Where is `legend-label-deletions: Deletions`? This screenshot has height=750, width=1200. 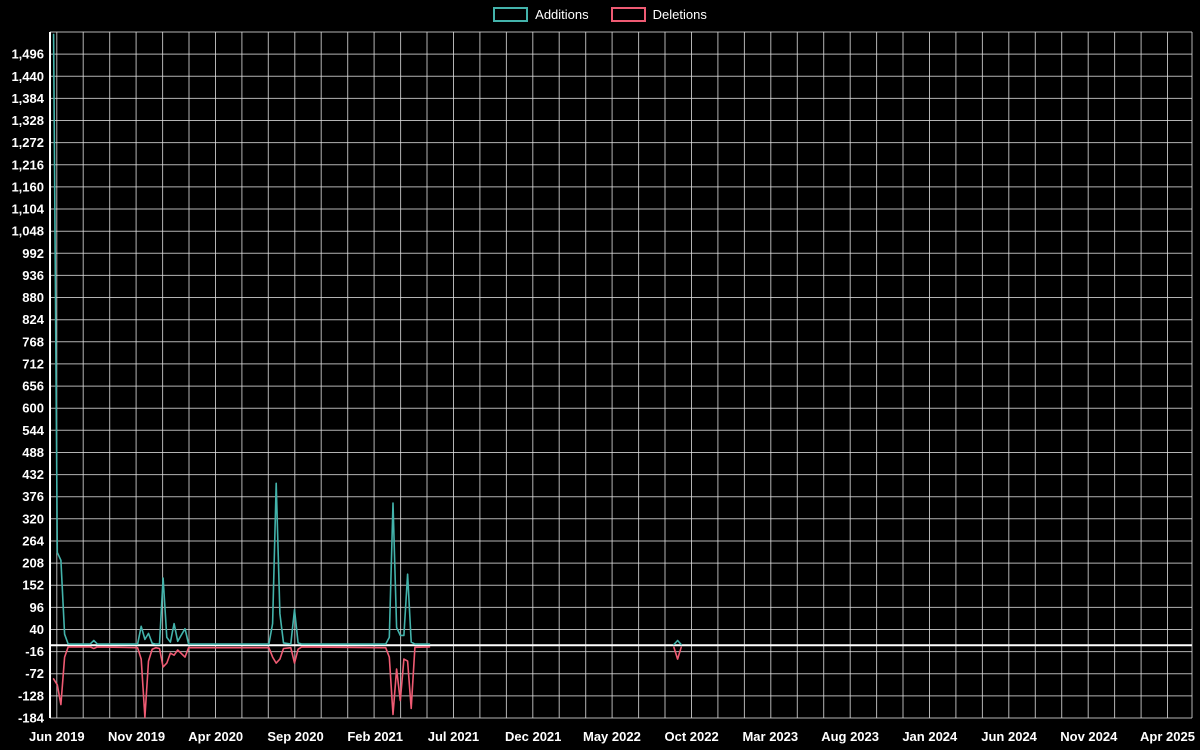 legend-label-deletions: Deletions is located at coordinates (679, 14).